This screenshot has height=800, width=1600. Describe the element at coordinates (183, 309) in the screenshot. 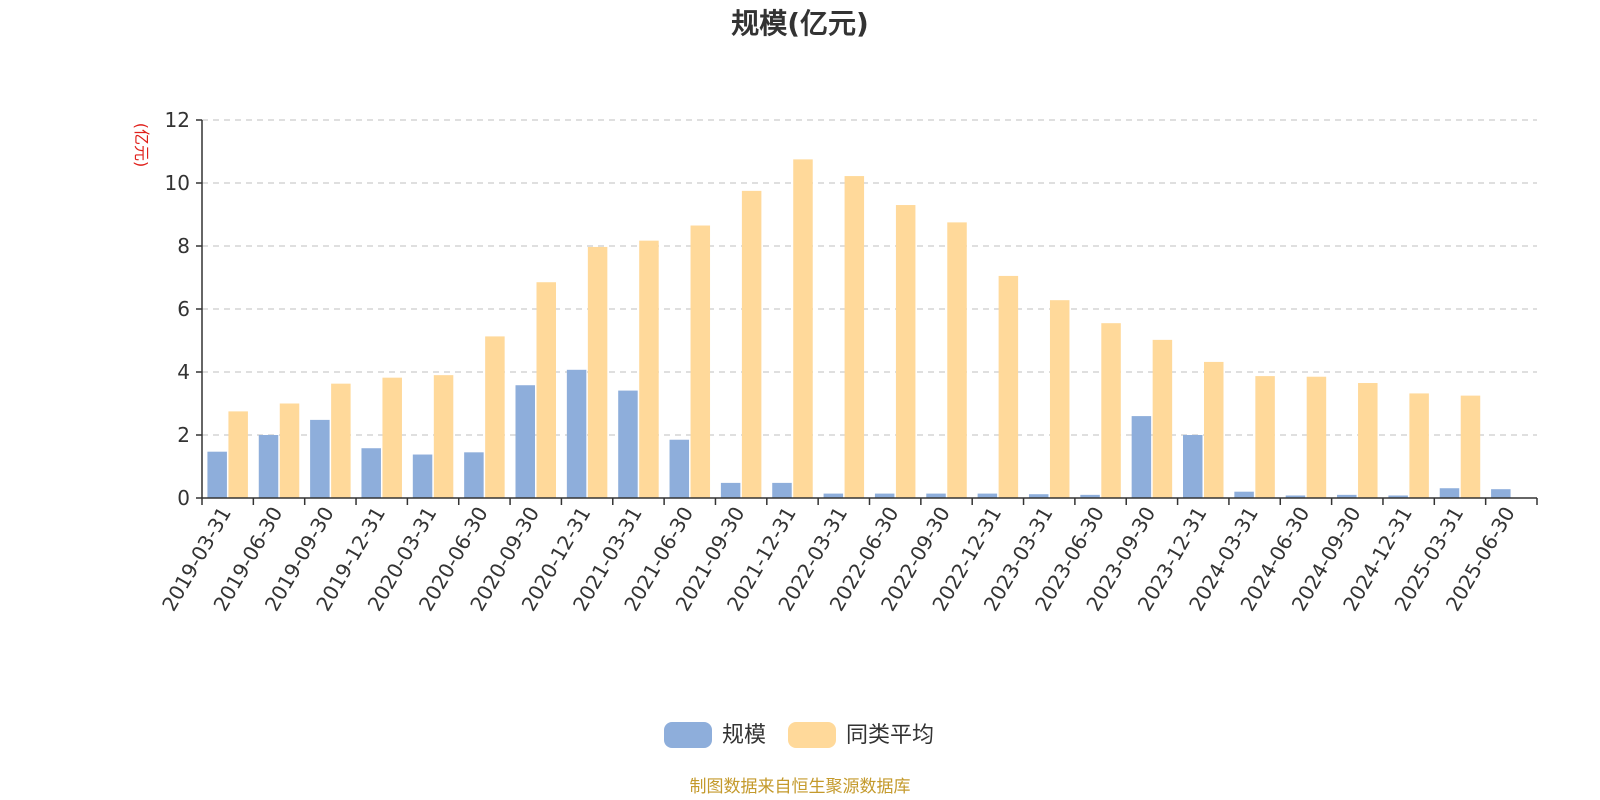

I see `y-tick-label: 6` at that location.